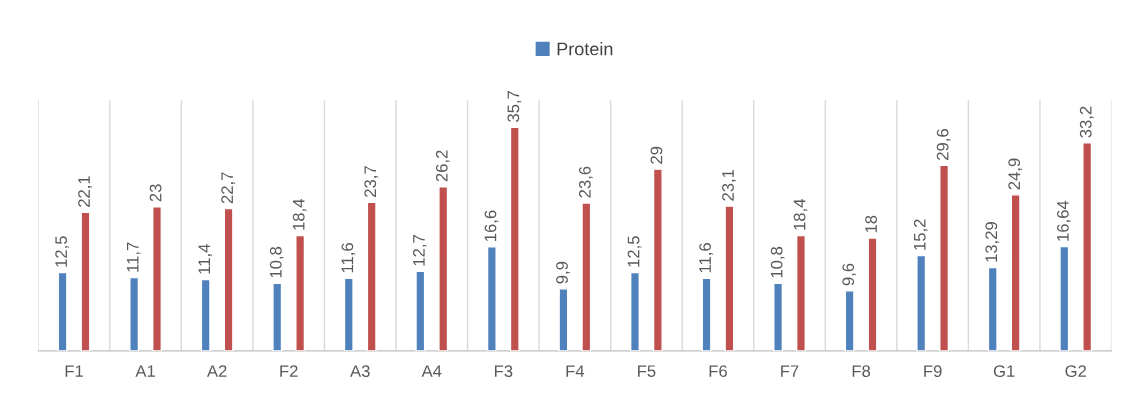  I want to click on x-tick-label: F1, so click(74, 371).